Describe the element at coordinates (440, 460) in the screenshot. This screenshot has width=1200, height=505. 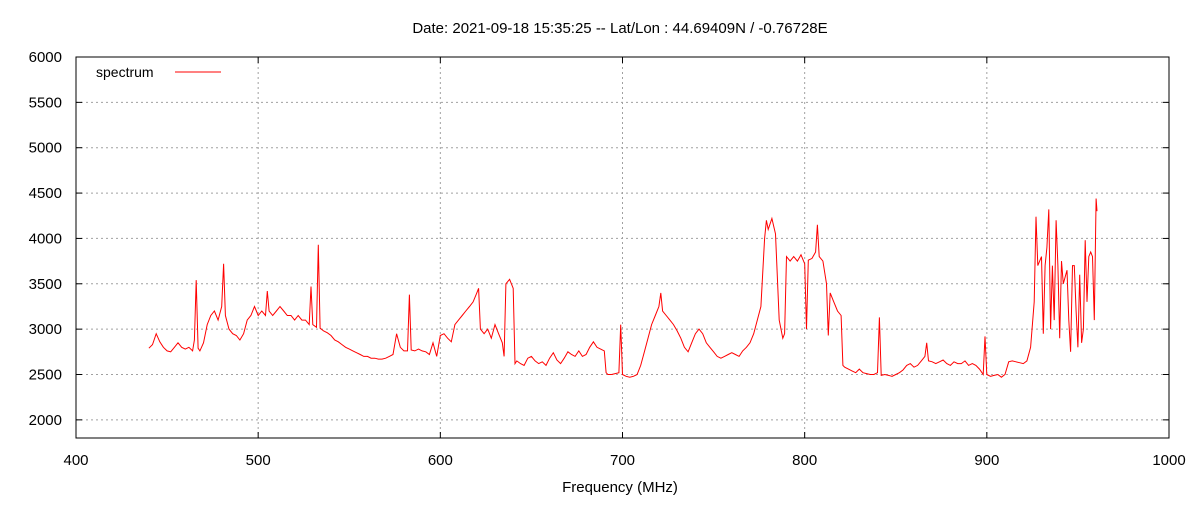
I see `x-tick-label-600: 600` at that location.